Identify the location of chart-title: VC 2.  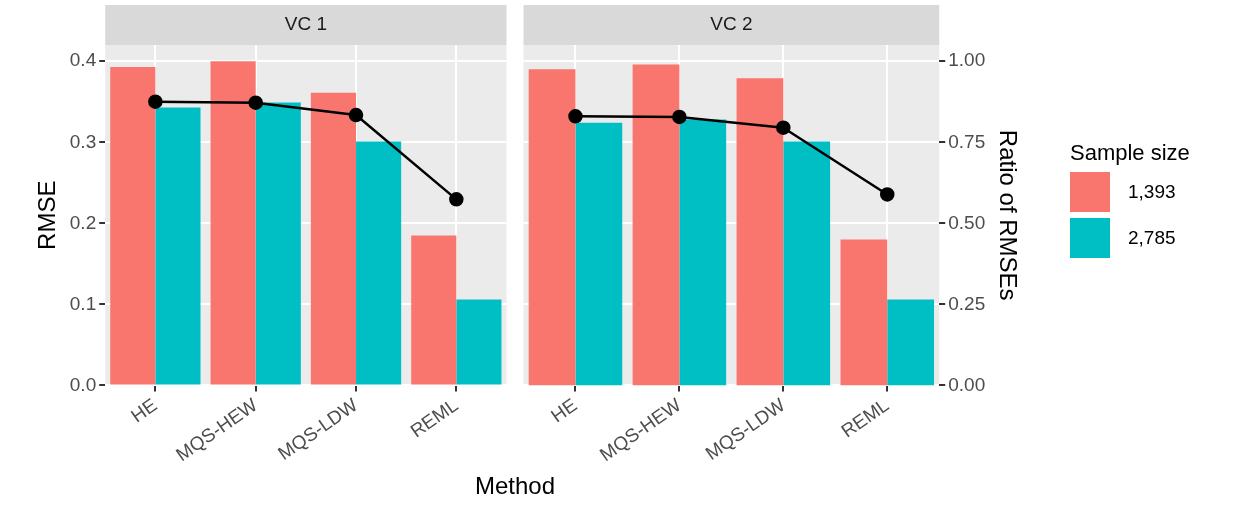
(731, 24).